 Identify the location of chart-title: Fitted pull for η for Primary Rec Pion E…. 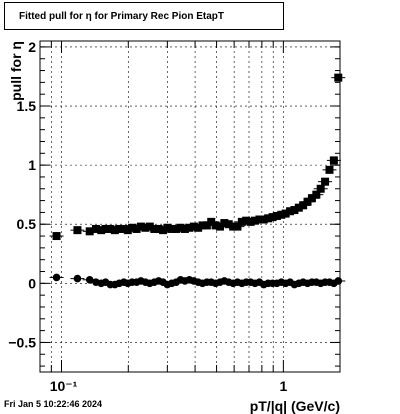
(144, 16).